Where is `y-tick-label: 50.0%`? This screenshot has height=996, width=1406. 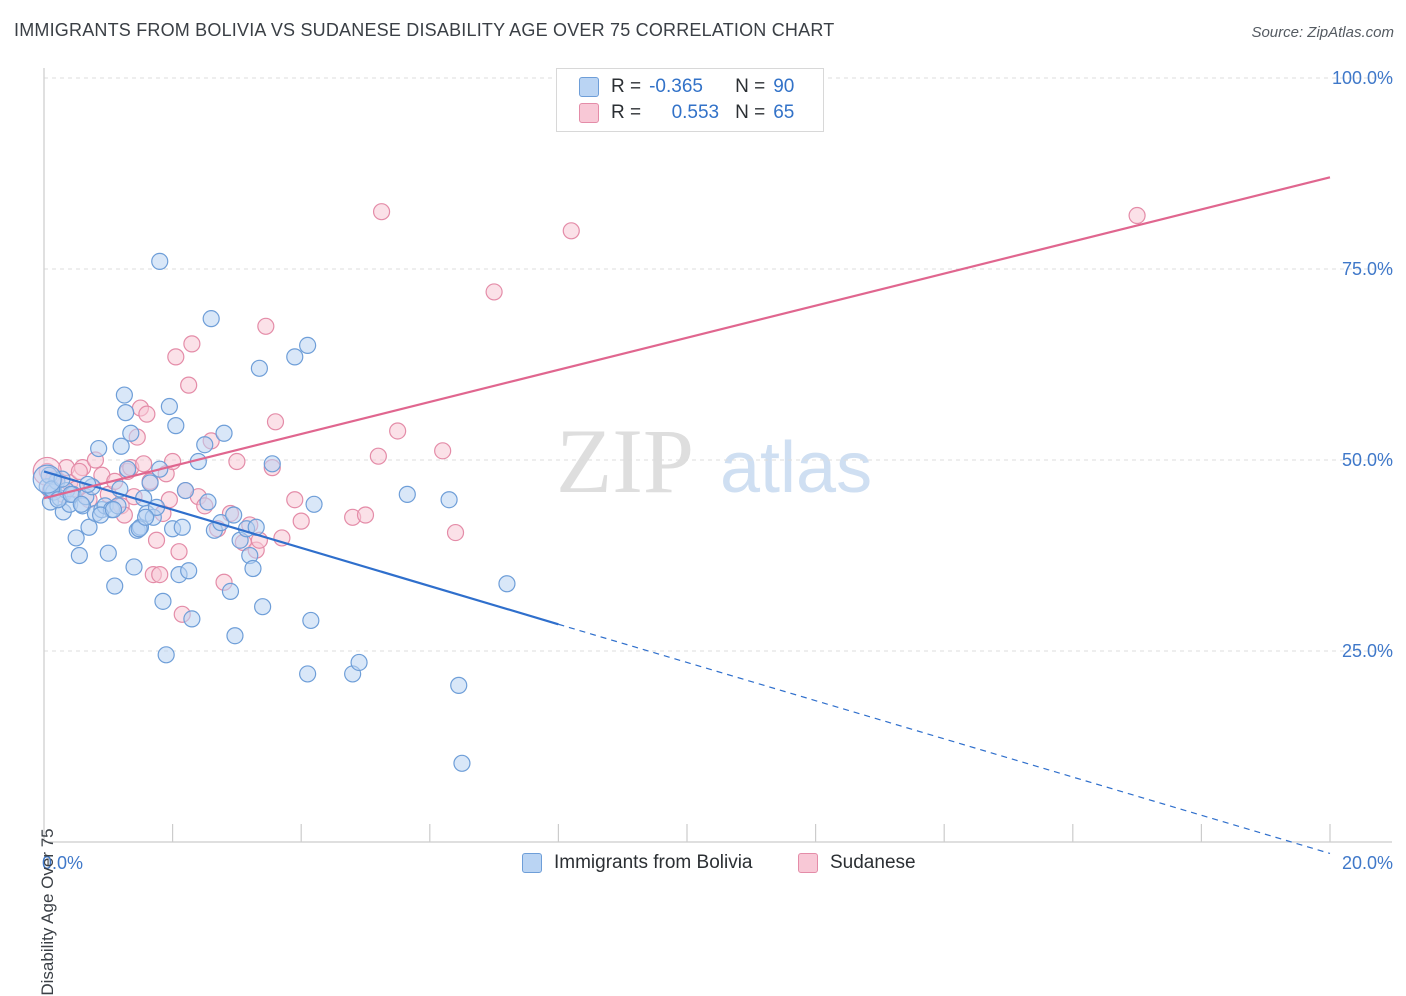 y-tick-label: 50.0% is located at coordinates (1367, 460).